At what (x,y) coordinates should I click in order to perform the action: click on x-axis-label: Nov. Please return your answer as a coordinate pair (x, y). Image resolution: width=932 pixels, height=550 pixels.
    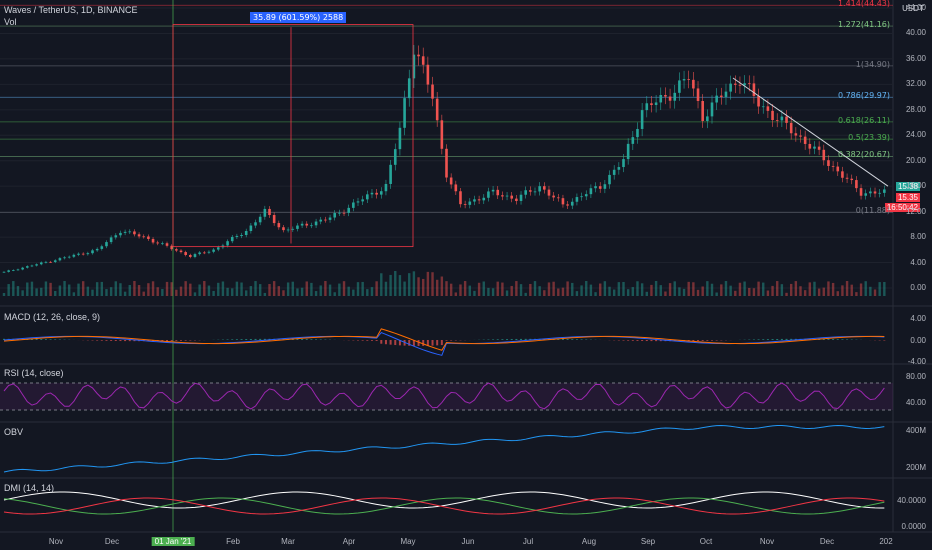
    Looking at the image, I should click on (767, 541).